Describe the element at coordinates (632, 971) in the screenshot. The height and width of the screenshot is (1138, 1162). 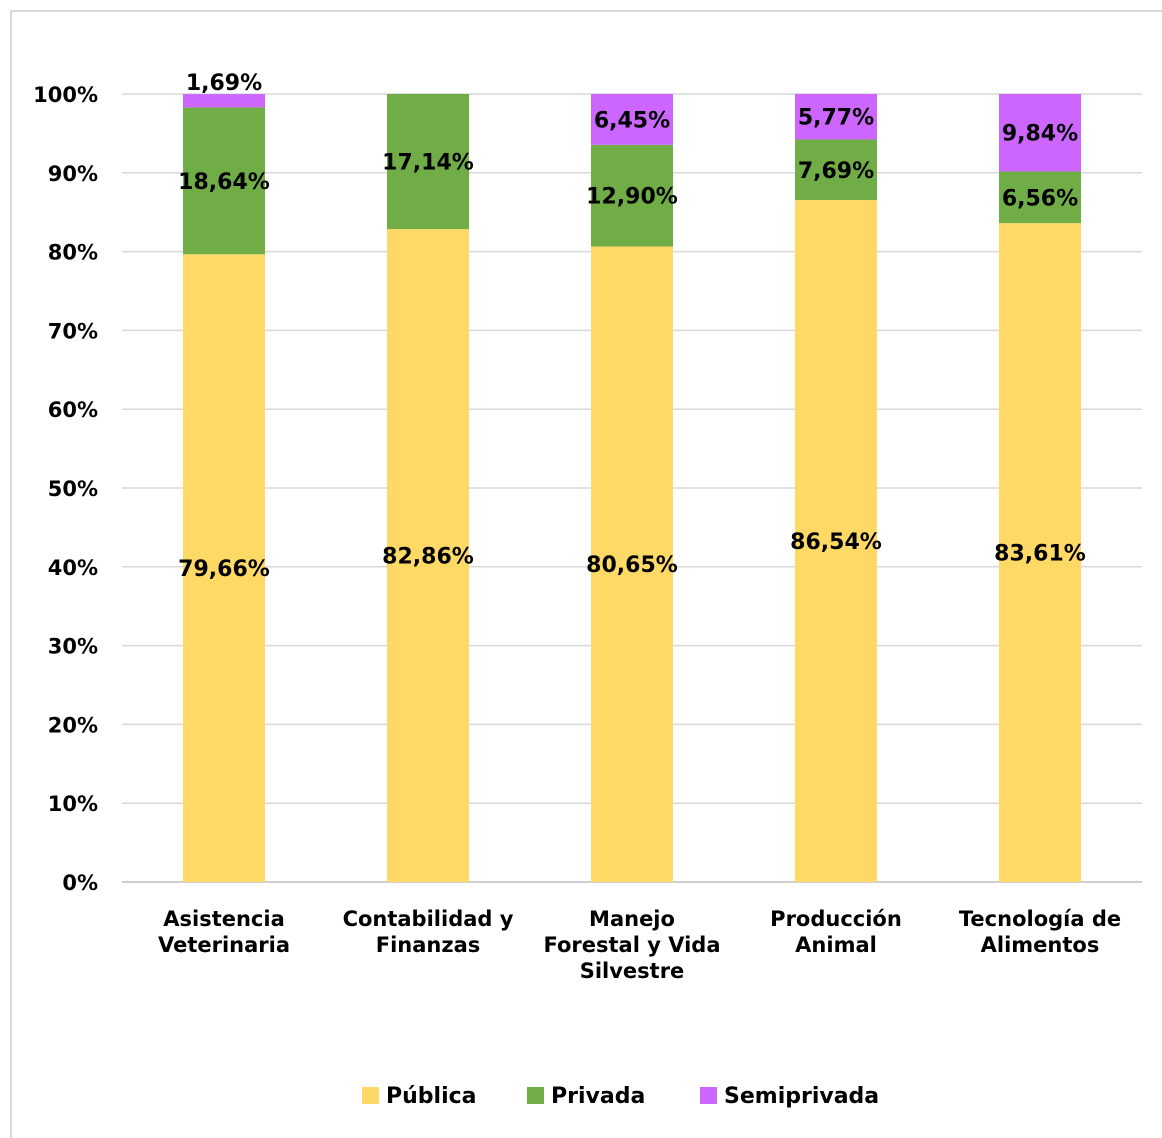
I see `category-label-line: Silvestre` at that location.